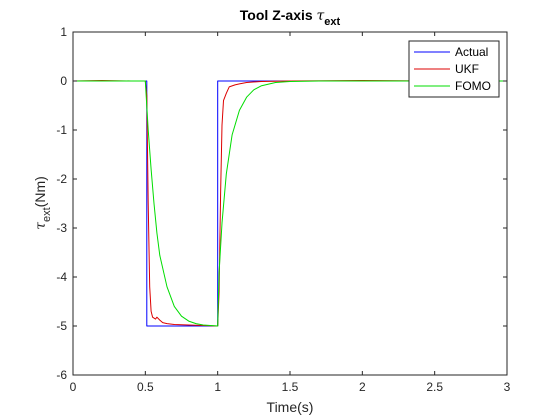 This screenshot has height=420, width=560. Describe the element at coordinates (61, 277) in the screenshot. I see `y-tick-label: -4` at that location.